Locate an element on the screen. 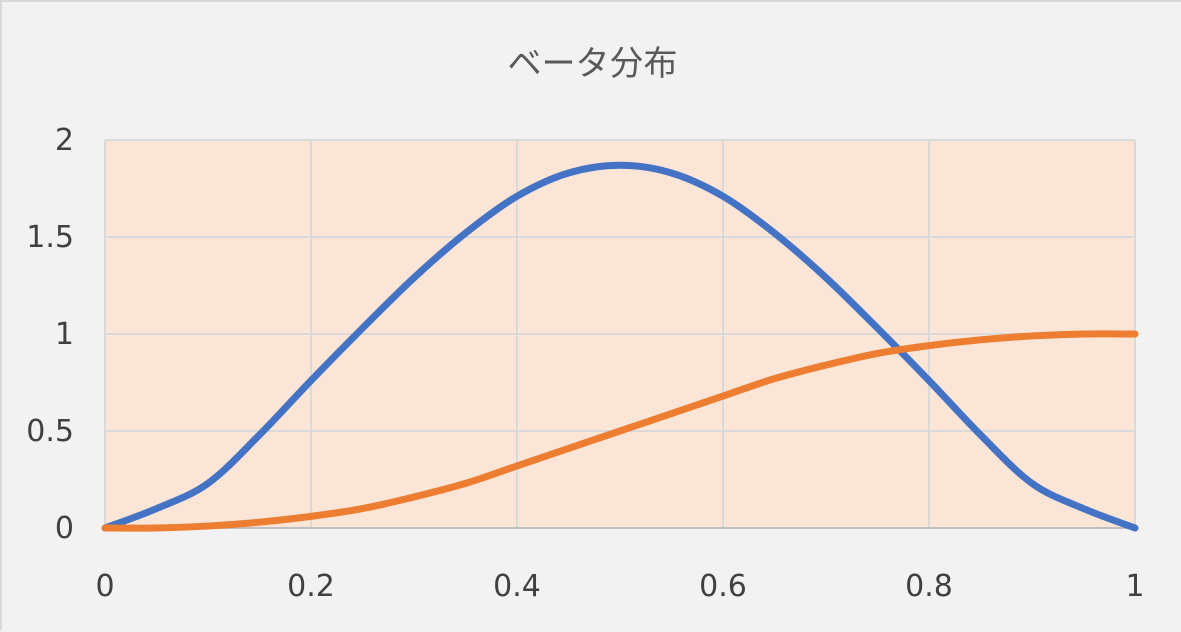 This screenshot has width=1181, height=632. y-tick-label: 1 is located at coordinates (64, 334).